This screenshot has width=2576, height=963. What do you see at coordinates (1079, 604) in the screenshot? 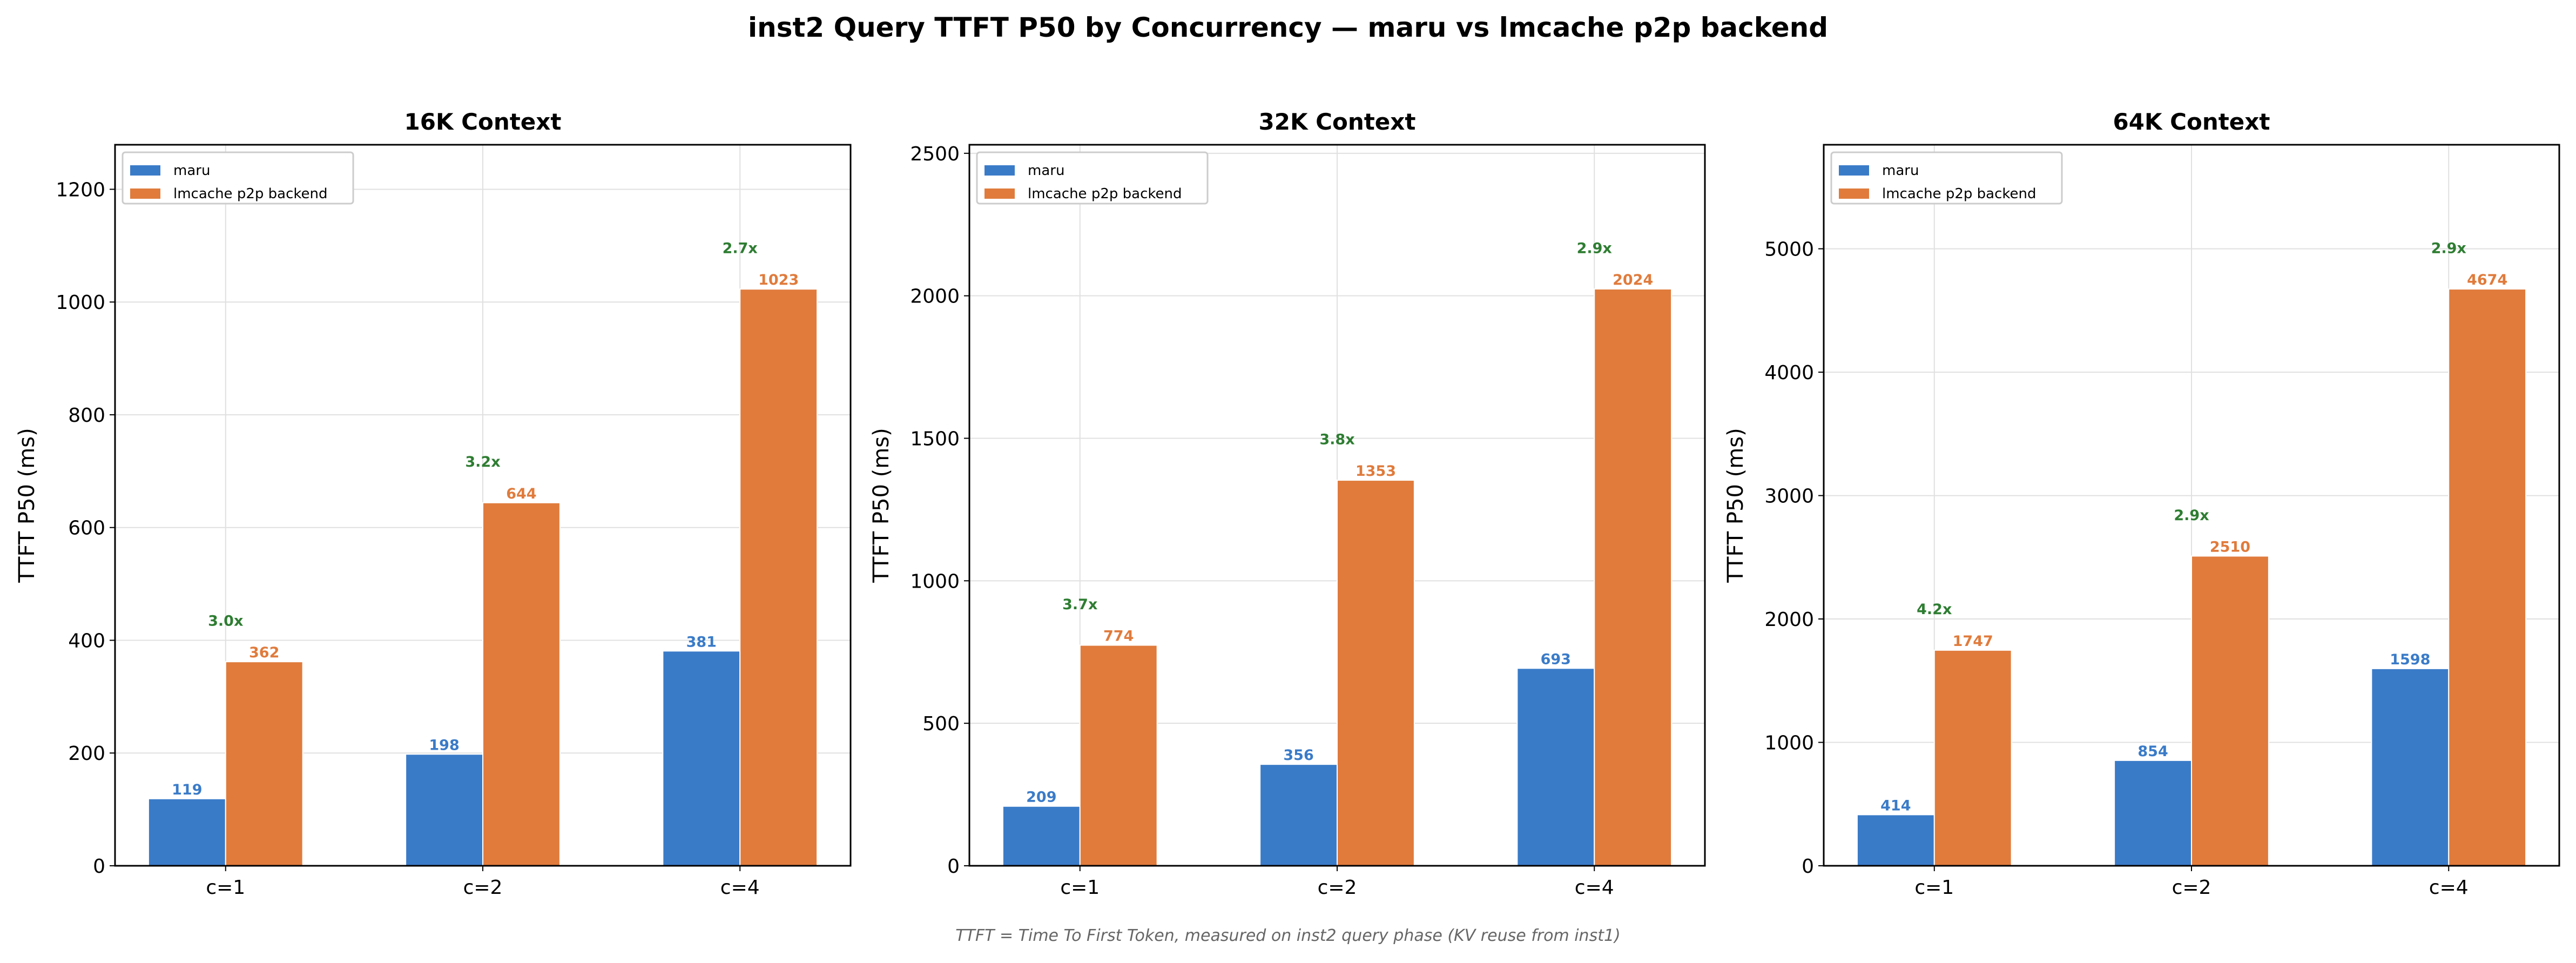
I see `ratio-label: 3.7x` at bounding box center [1079, 604].